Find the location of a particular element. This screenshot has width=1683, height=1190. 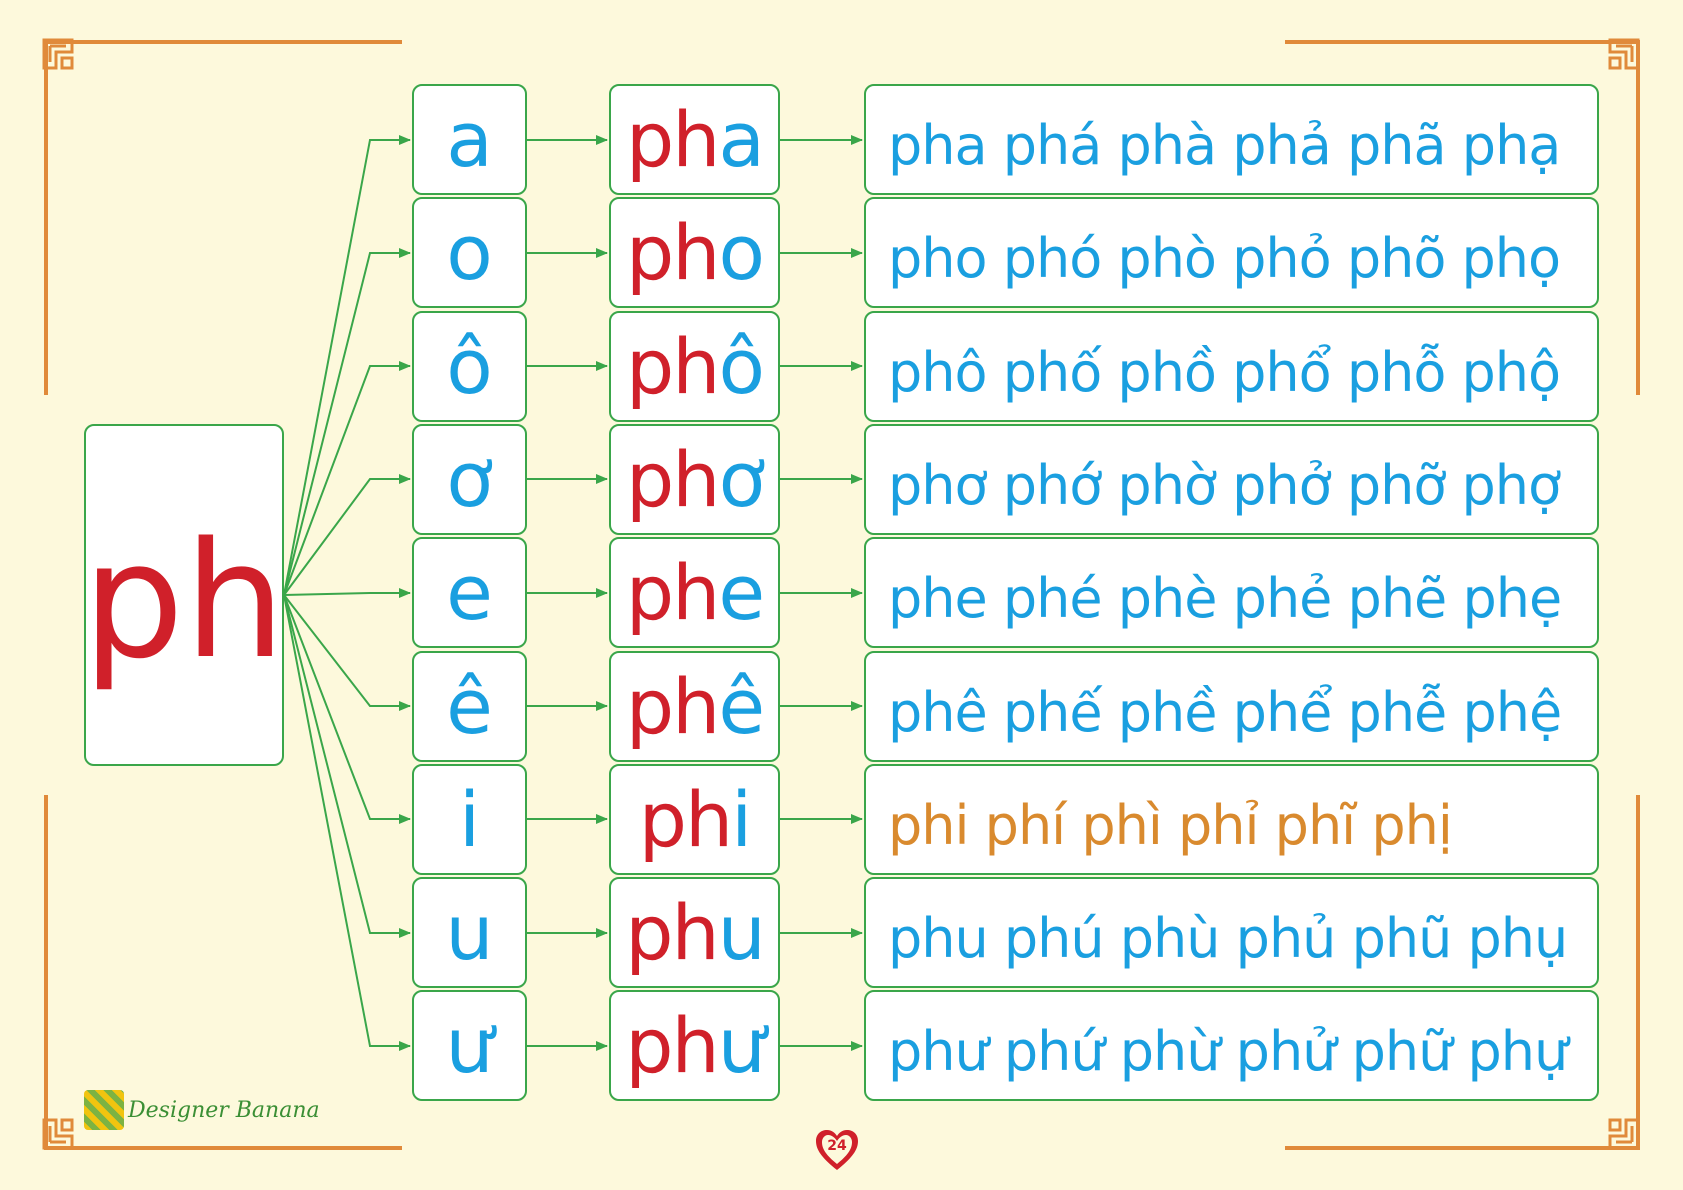

vowel-label: e is located at coordinates (469, 592).